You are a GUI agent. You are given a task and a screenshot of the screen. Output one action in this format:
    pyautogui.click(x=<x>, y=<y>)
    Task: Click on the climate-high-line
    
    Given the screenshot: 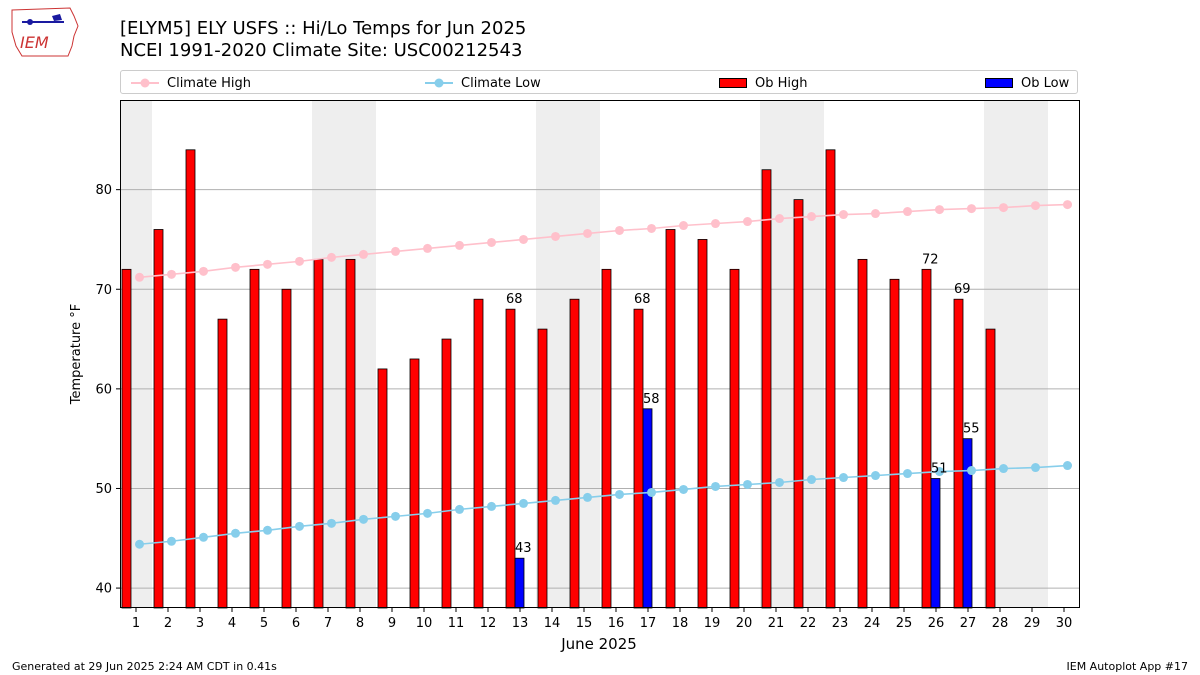 What is the action you would take?
    pyautogui.click(x=603, y=241)
    